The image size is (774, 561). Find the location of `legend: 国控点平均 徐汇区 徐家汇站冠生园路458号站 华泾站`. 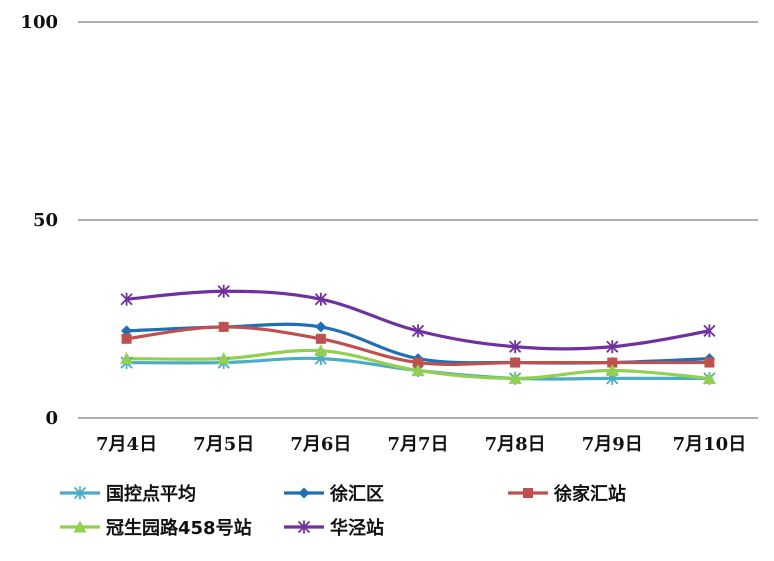

legend: 国控点平均 徐汇区 徐家汇站冠生园路458号站 华泾站 is located at coordinates (410, 518).